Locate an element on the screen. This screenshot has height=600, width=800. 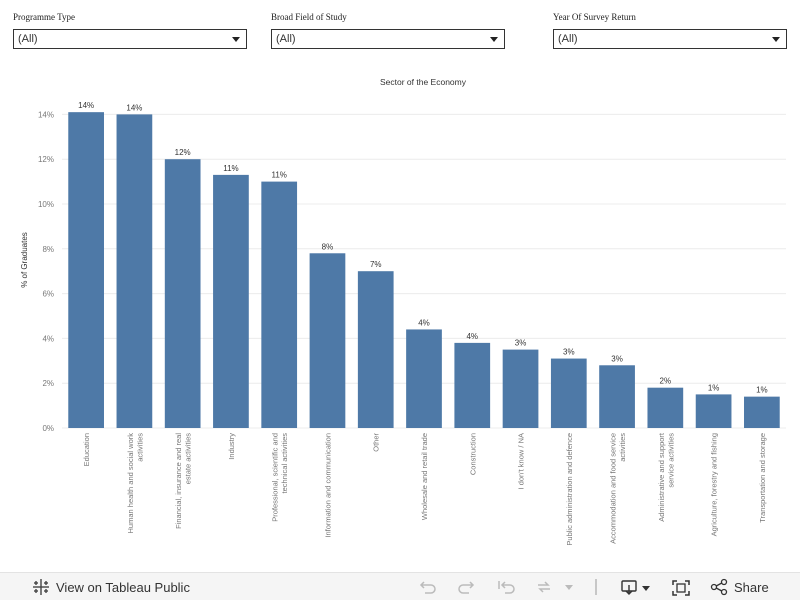
filter-label: Year Of Survey Return is located at coordinates (594, 17).